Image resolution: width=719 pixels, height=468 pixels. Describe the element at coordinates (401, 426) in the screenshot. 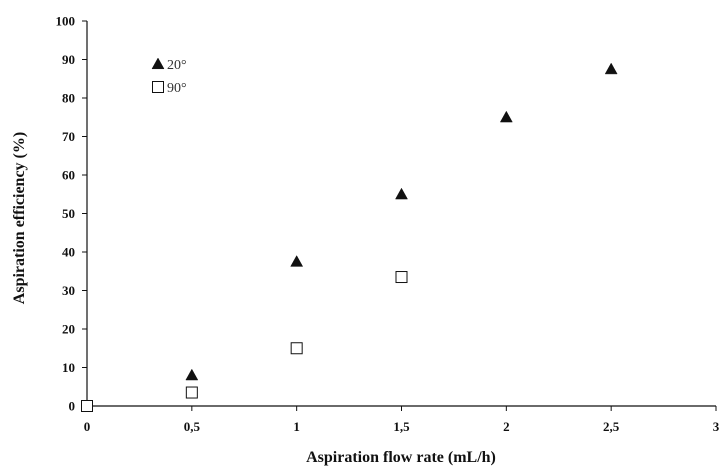

I see `x-tick-label: 1,5` at that location.